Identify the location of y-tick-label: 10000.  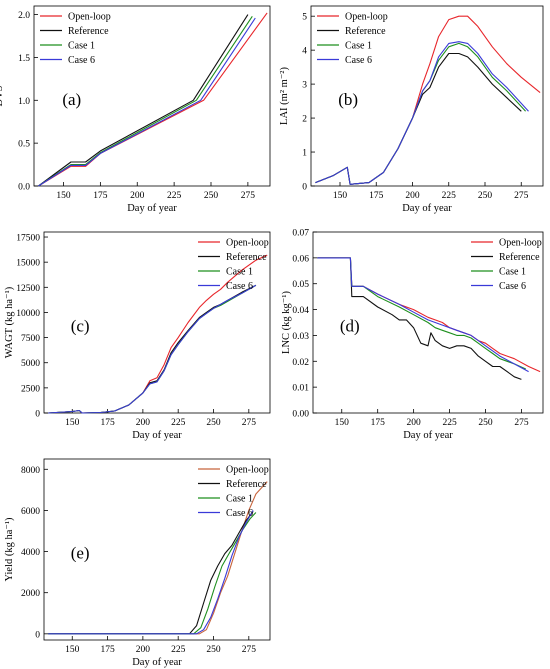
(28, 314).